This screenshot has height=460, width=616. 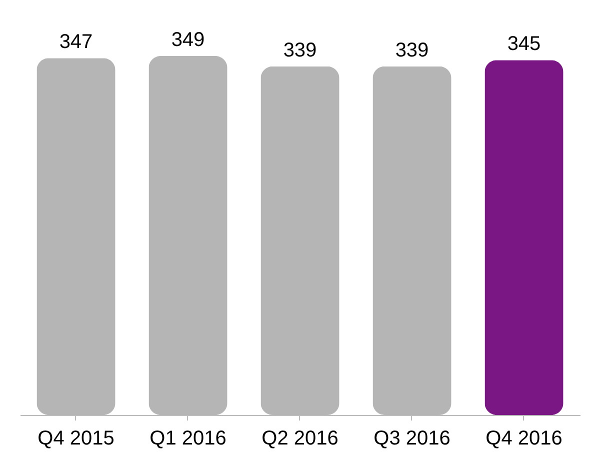 What do you see at coordinates (188, 439) in the screenshot?
I see `x-tick-label: Q1 2016` at bounding box center [188, 439].